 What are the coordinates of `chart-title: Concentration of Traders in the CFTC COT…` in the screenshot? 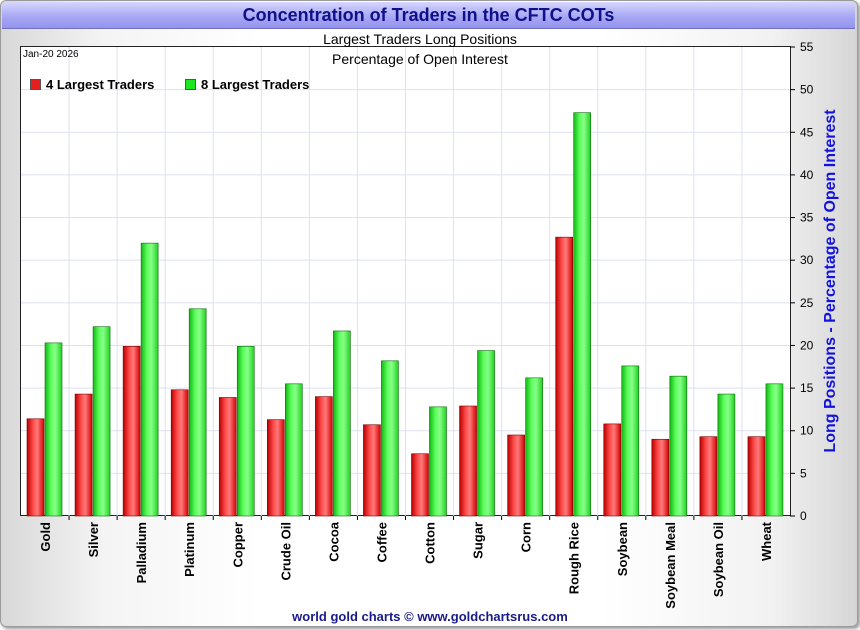 It's located at (428, 15).